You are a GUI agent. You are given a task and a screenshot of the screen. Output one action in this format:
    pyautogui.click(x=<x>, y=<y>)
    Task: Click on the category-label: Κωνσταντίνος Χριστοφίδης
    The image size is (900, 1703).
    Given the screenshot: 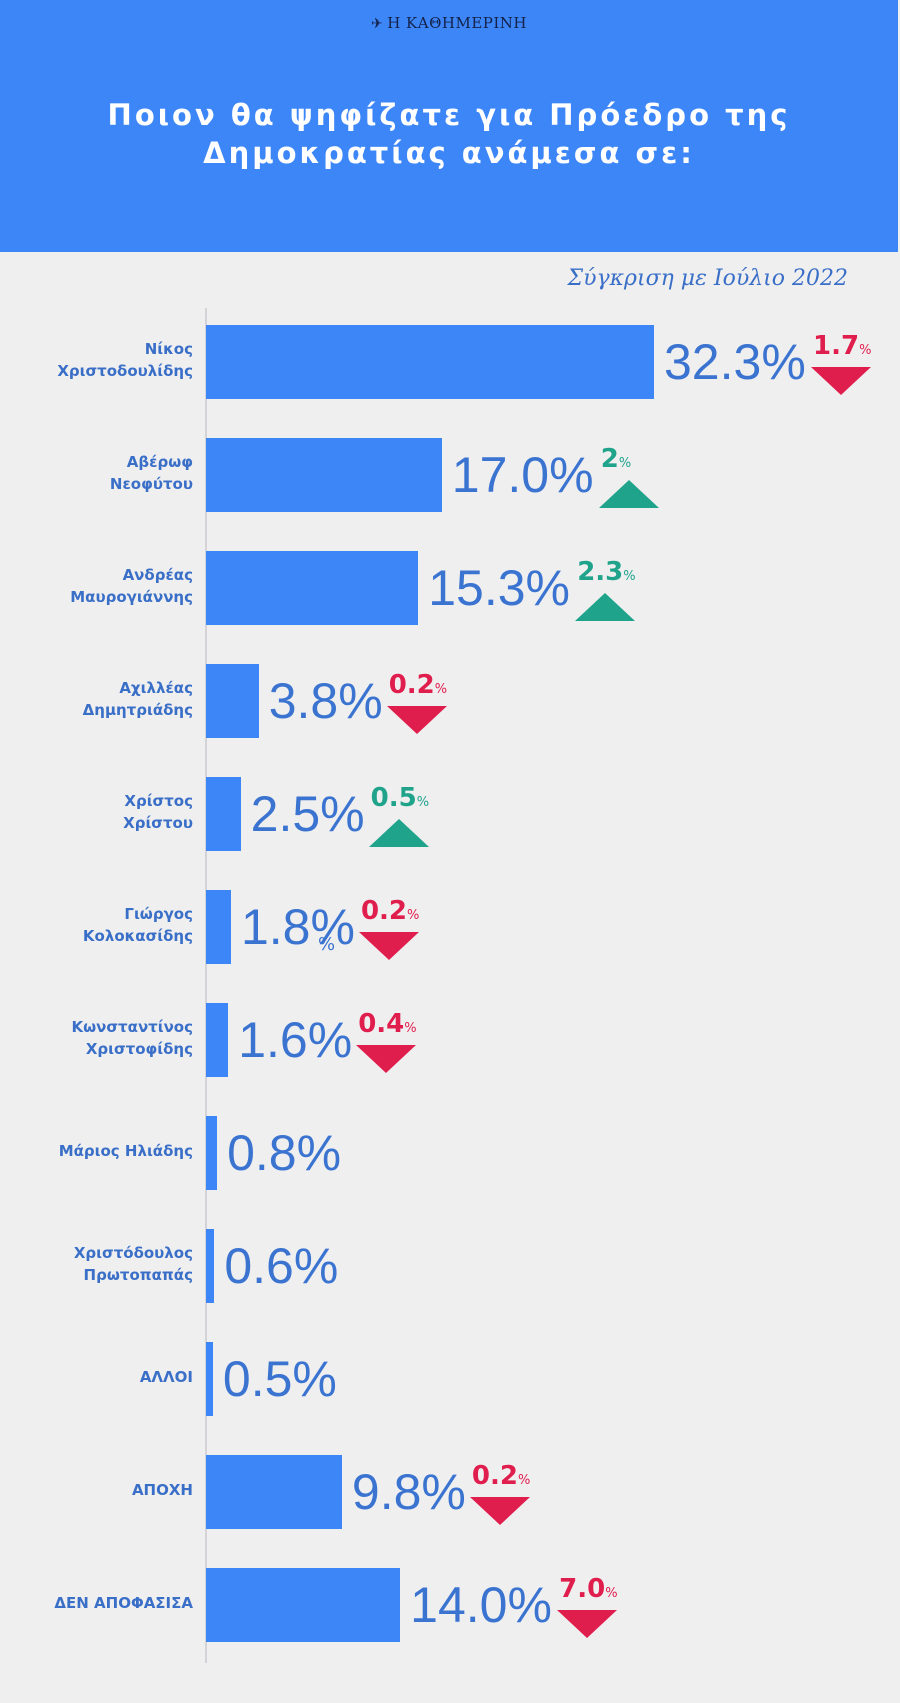 What is the action you would take?
    pyautogui.click(x=102, y=1038)
    